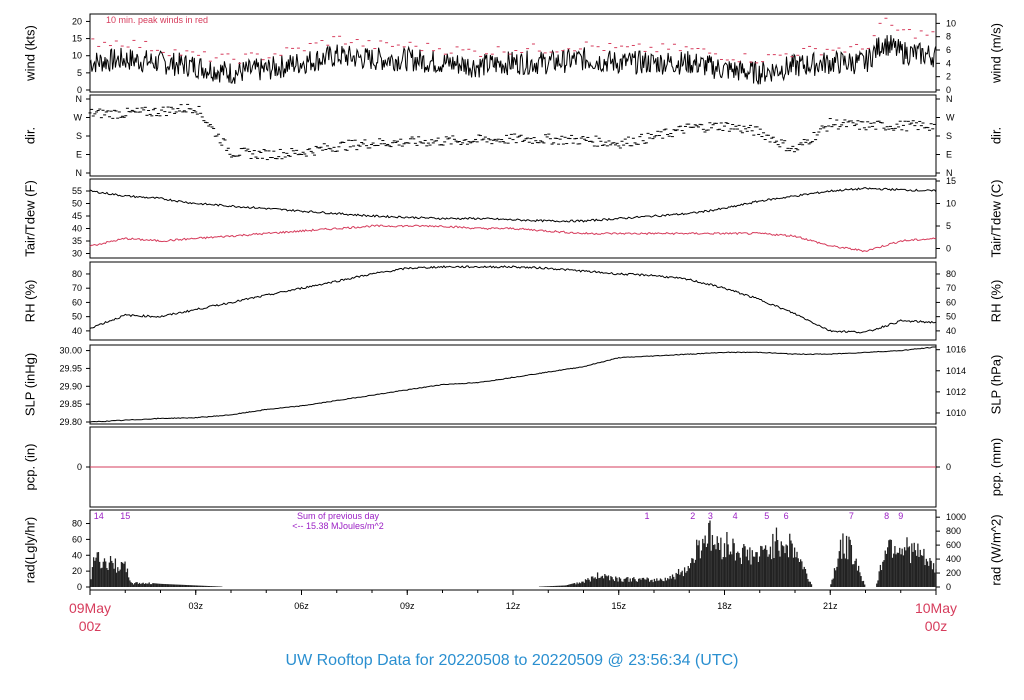 The height and width of the screenshot is (700, 1024). What do you see at coordinates (956, 392) in the screenshot?
I see `slp-right-tick-label: 1012` at bounding box center [956, 392].